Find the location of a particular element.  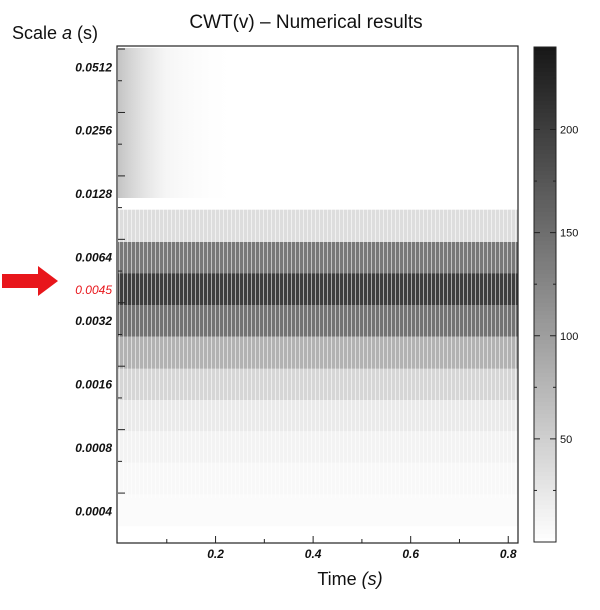

heatmap-band is located at coordinates (318, 510).